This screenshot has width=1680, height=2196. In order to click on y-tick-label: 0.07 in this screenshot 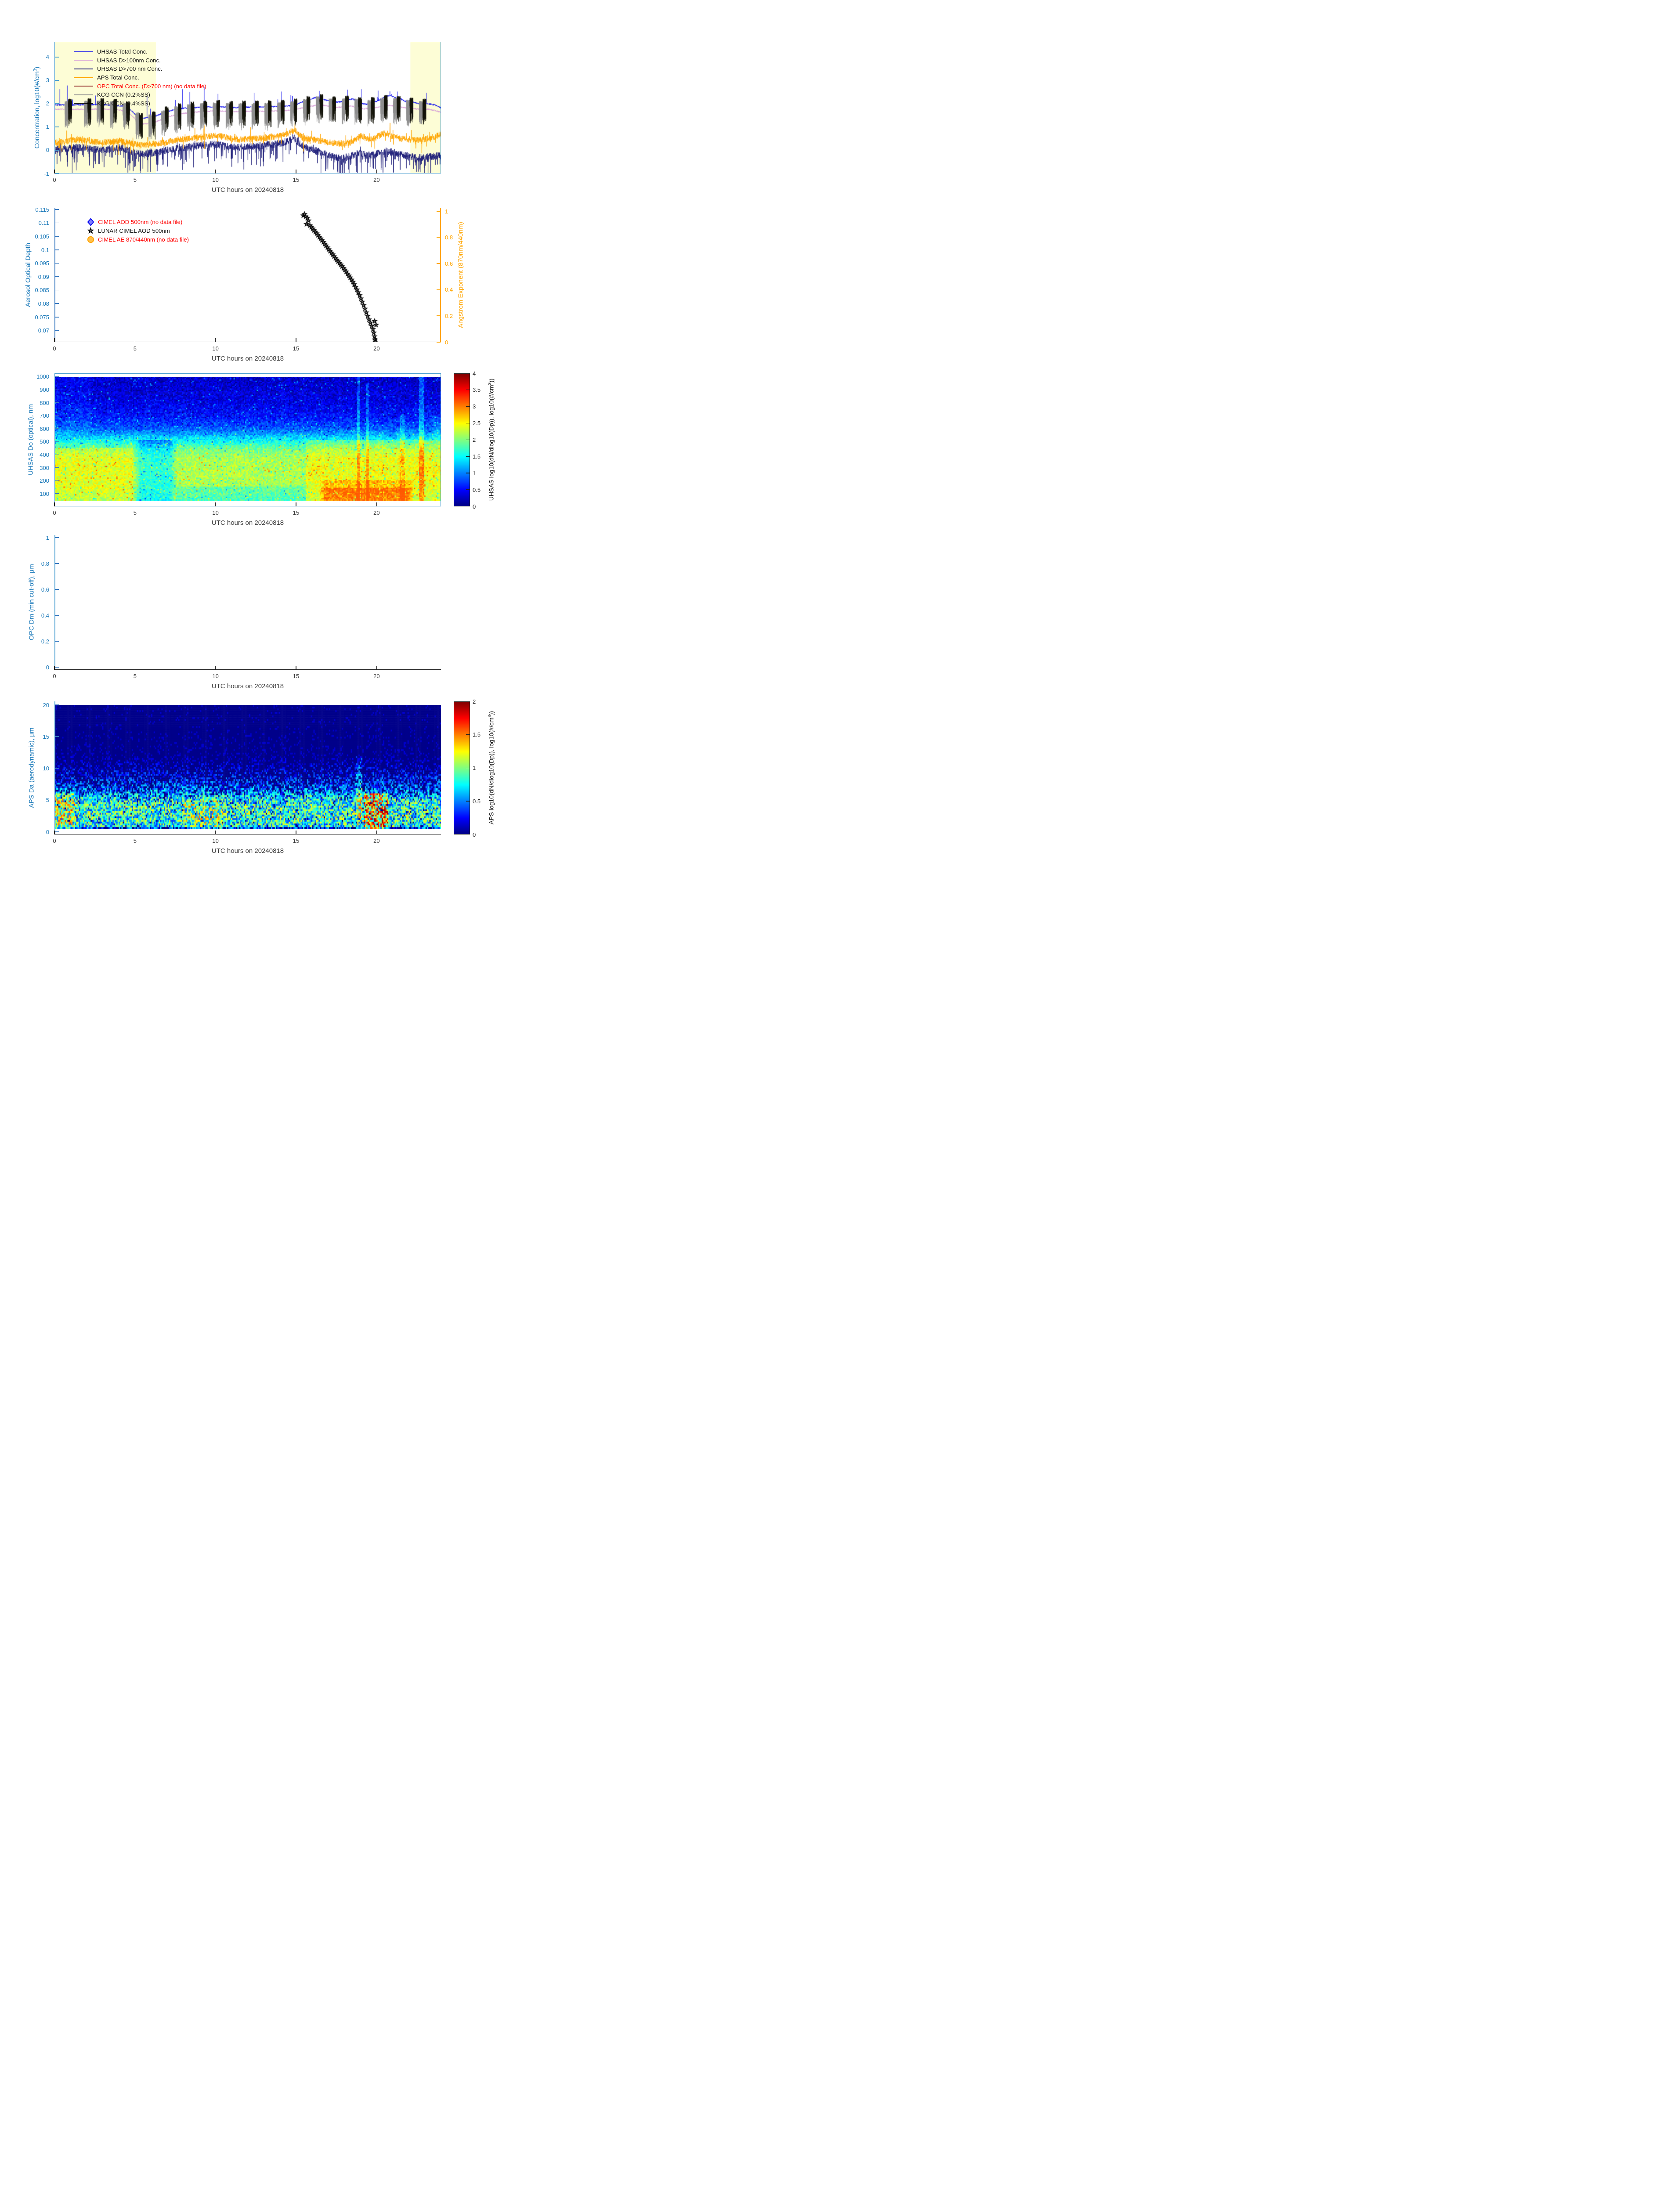, I will do `click(44, 330)`.